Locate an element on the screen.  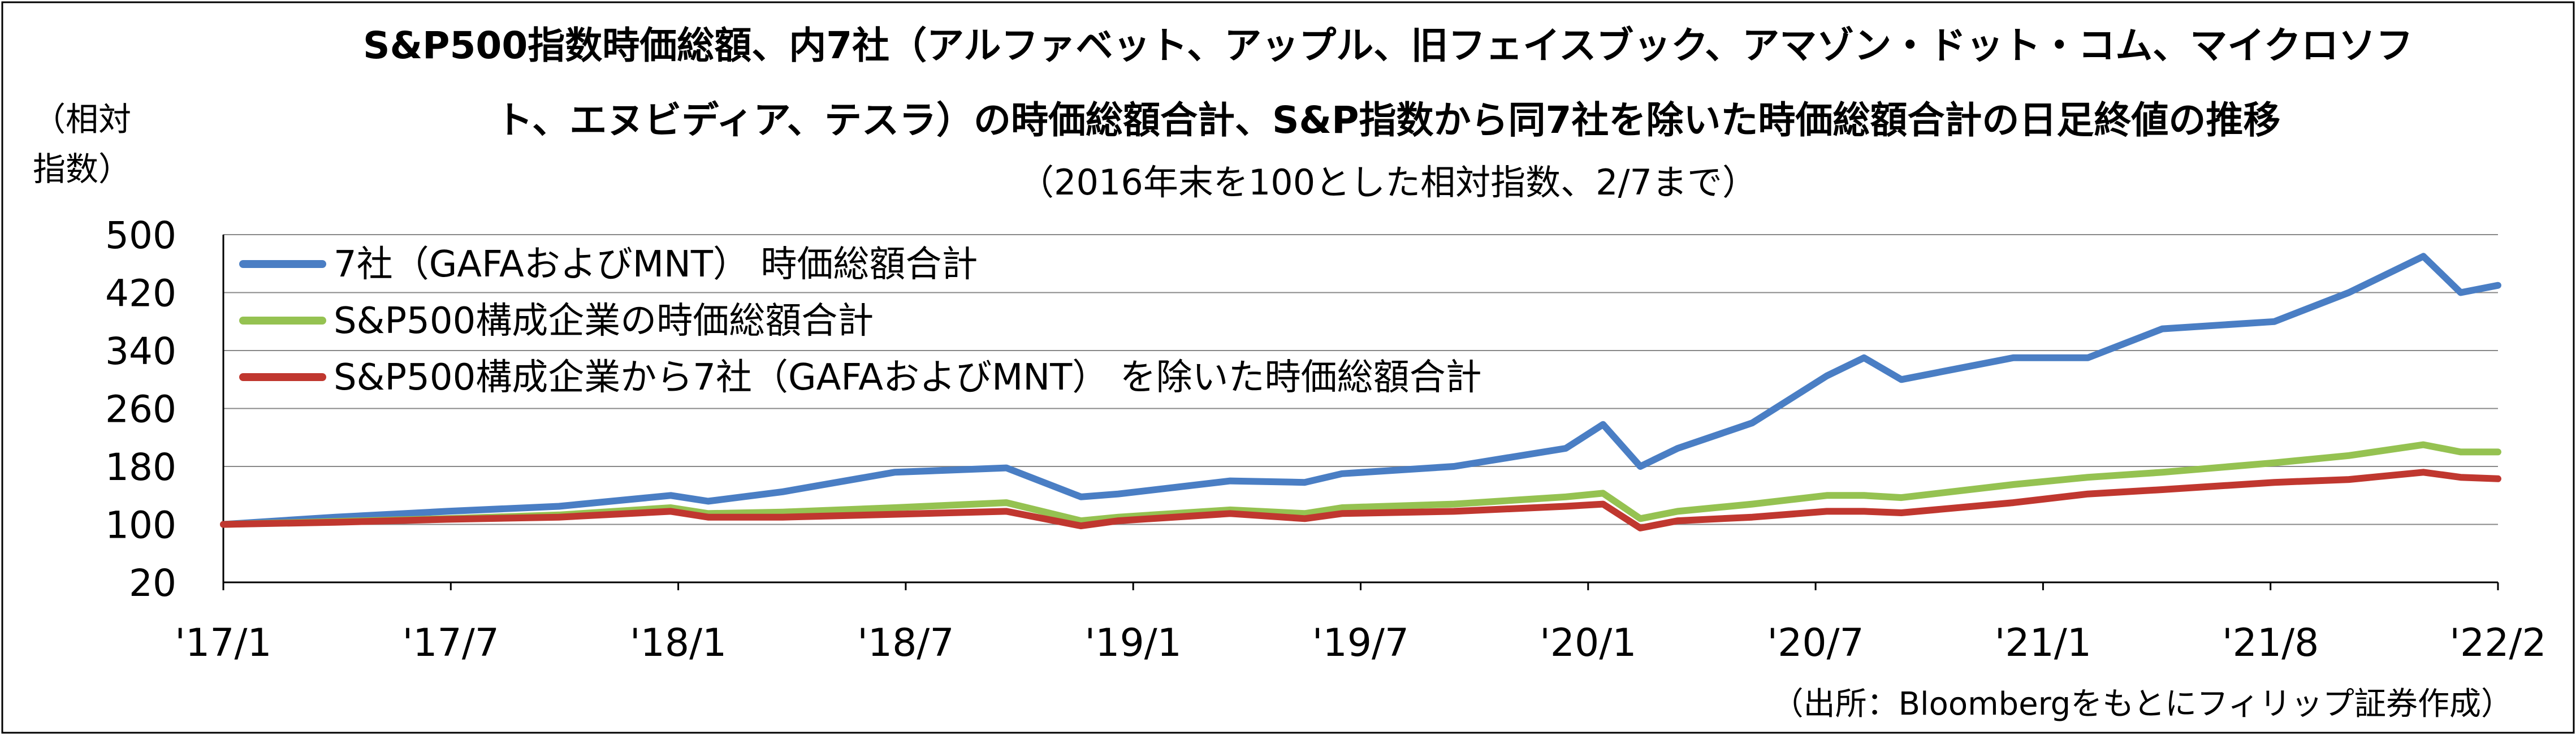
source-note: （出所：Bloombergをもとにフィリップ証券作成） is located at coordinates (2142, 704).